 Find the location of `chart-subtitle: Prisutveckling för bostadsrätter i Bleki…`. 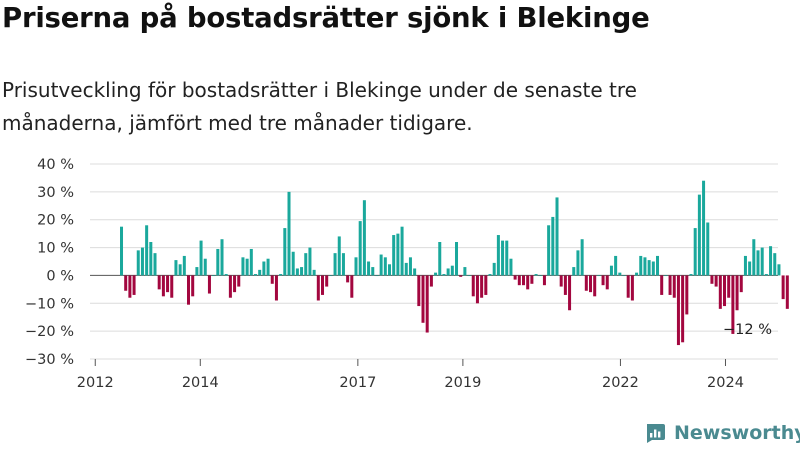

chart-subtitle: Prisutveckling för bostadsrätter i Bleki… is located at coordinates (319, 106).